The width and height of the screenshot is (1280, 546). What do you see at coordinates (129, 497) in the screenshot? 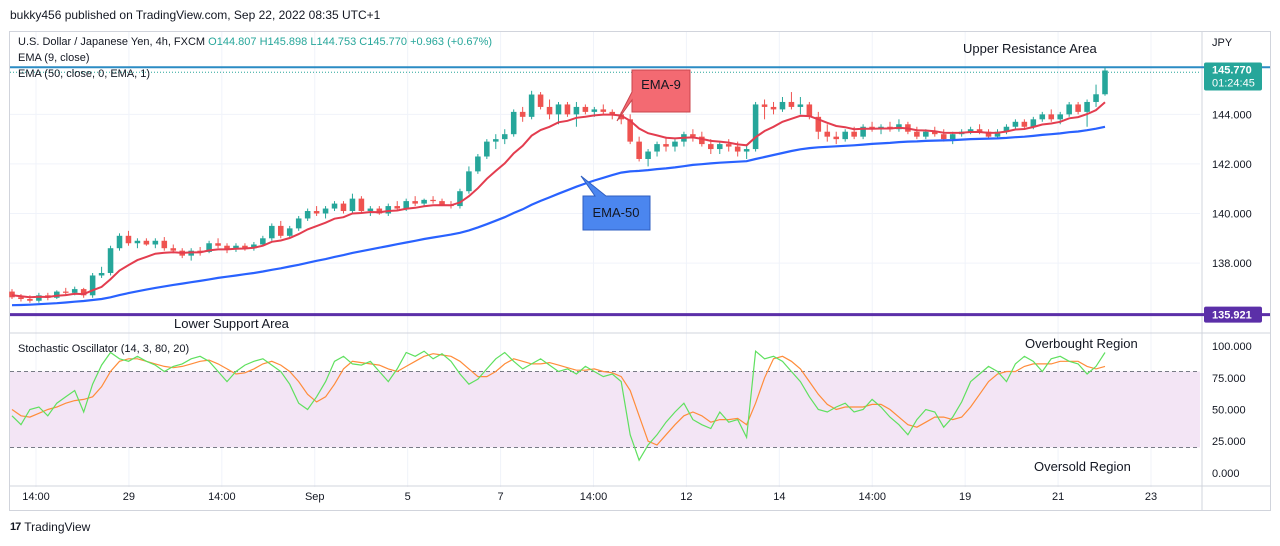
I see `time-tick-label: 29` at bounding box center [129, 497].